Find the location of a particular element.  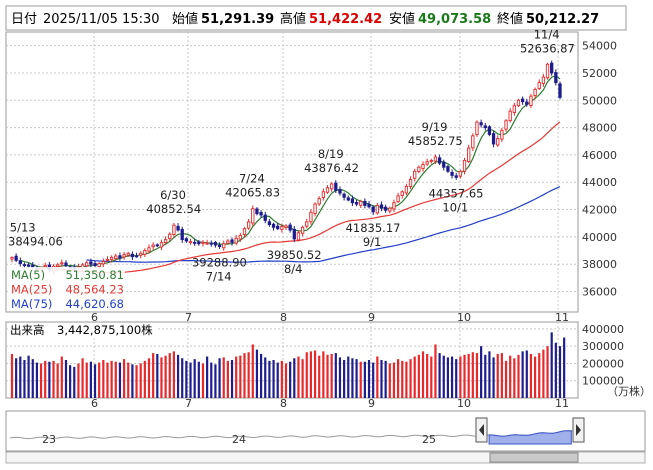

navigator-x-tick-label: 24 is located at coordinates (239, 439).